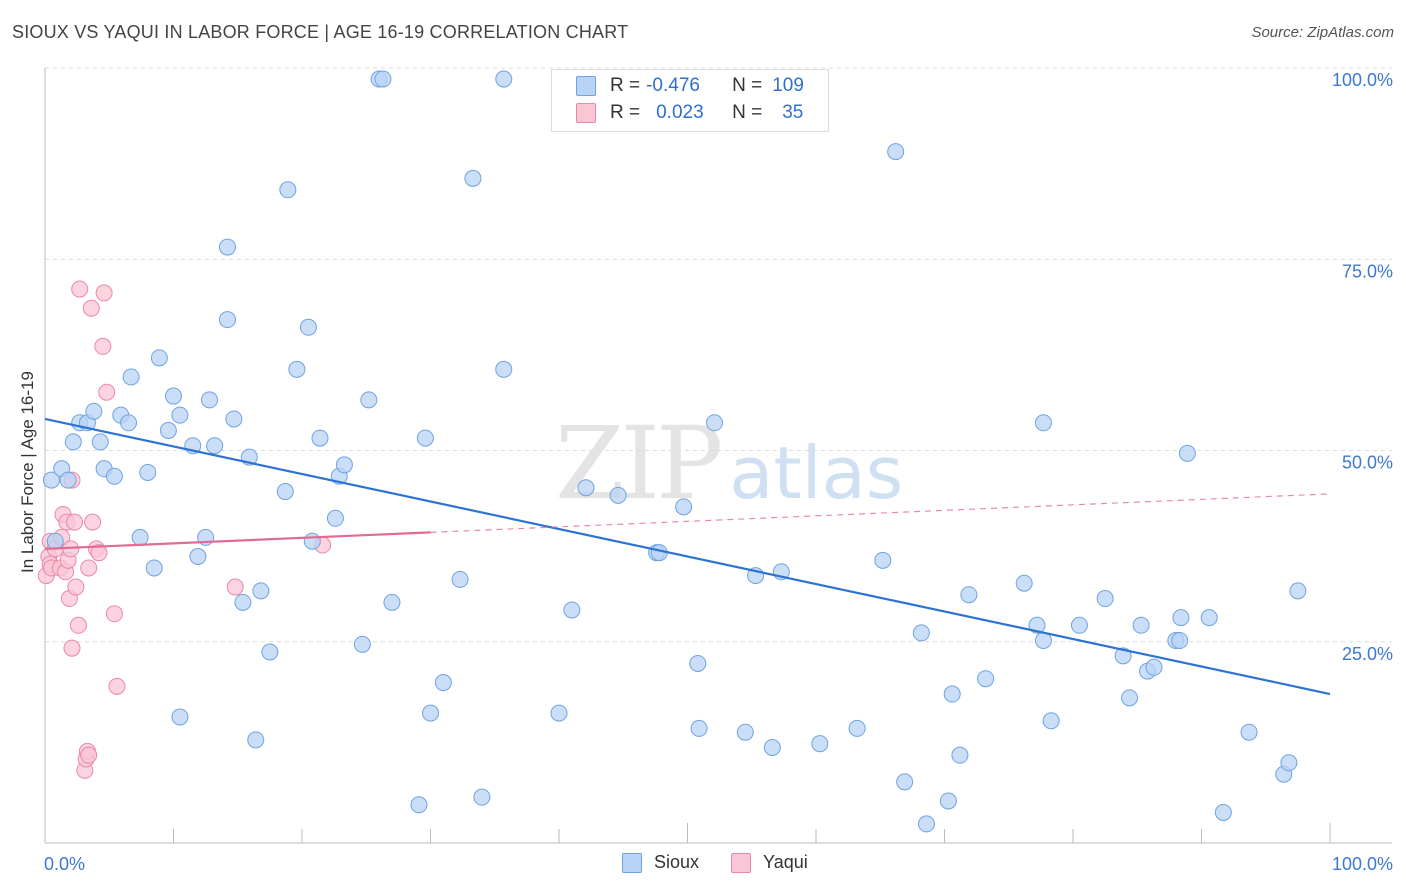  What do you see at coordinates (816, 473) in the screenshot?
I see `watermark-atlas: atlas` at bounding box center [816, 473].